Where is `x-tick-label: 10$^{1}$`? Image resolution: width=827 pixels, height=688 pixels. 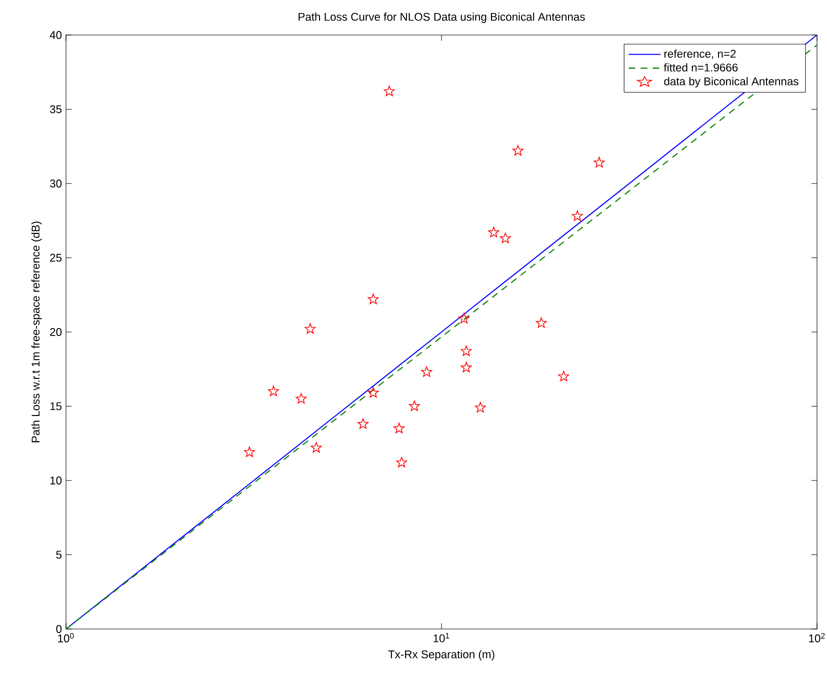
x-tick-label: 10$^{1}$ is located at coordinates (442, 637).